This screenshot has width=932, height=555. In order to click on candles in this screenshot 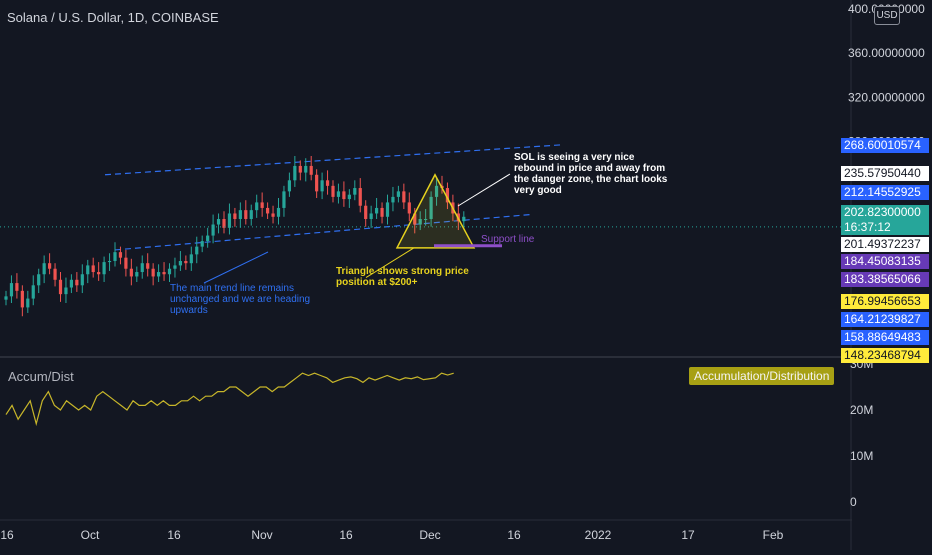, I will do `click(235, 236)`.